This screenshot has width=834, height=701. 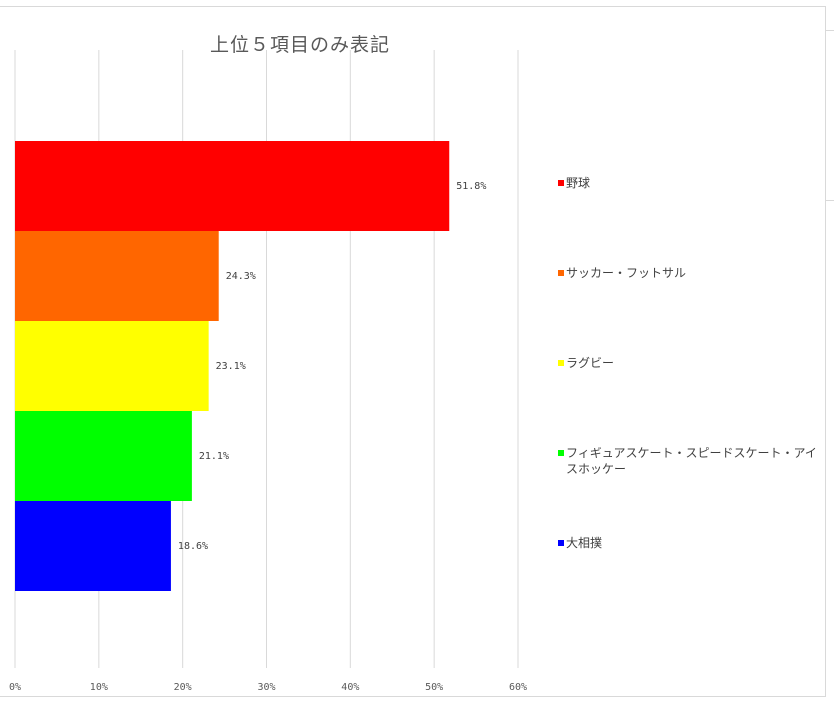 I want to click on legend-item: フィギュアスケート・スピードスケート・アイスホッケー, so click(x=688, y=461).